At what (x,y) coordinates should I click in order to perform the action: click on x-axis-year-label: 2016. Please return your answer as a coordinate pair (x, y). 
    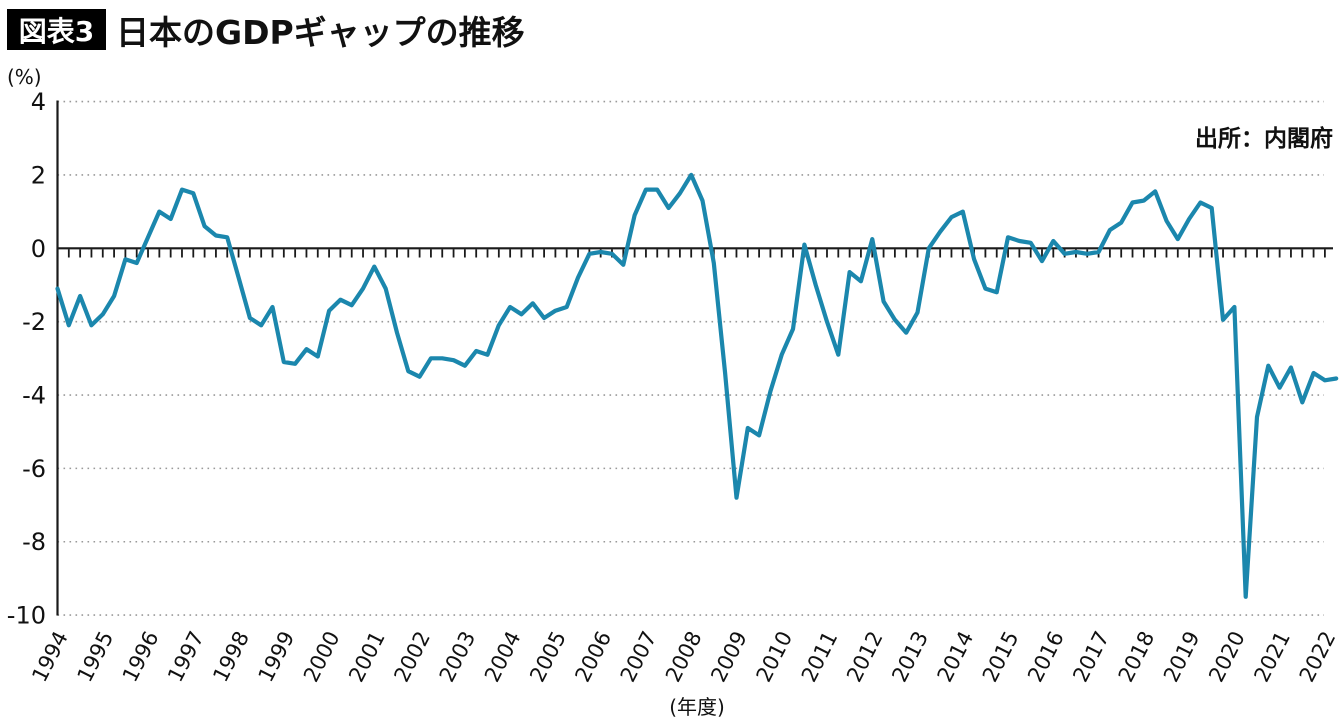
    Looking at the image, I should click on (1046, 656).